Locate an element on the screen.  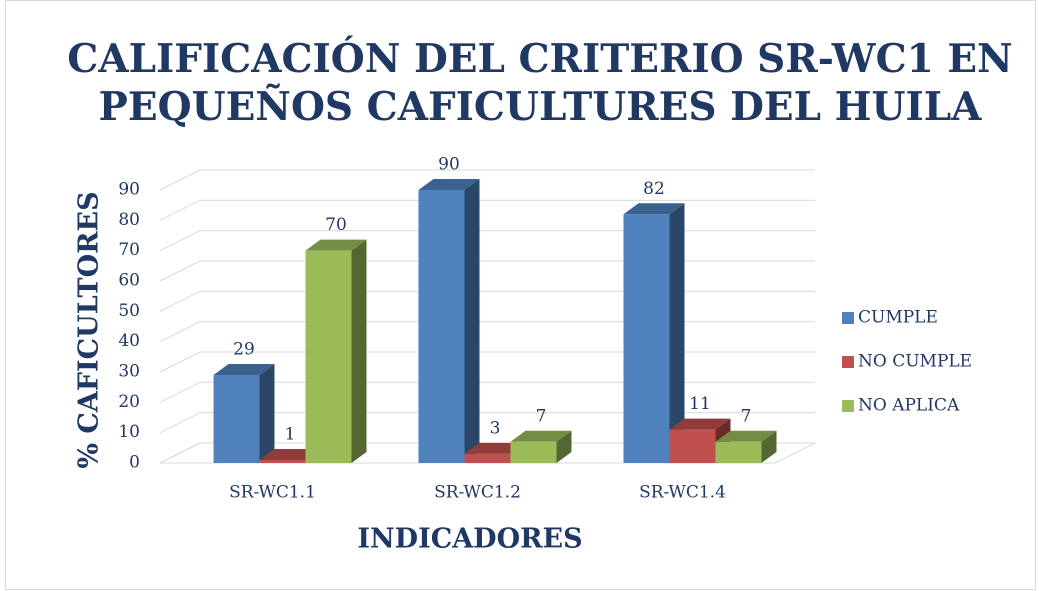
y-tick-label: 90 is located at coordinates (129, 190).